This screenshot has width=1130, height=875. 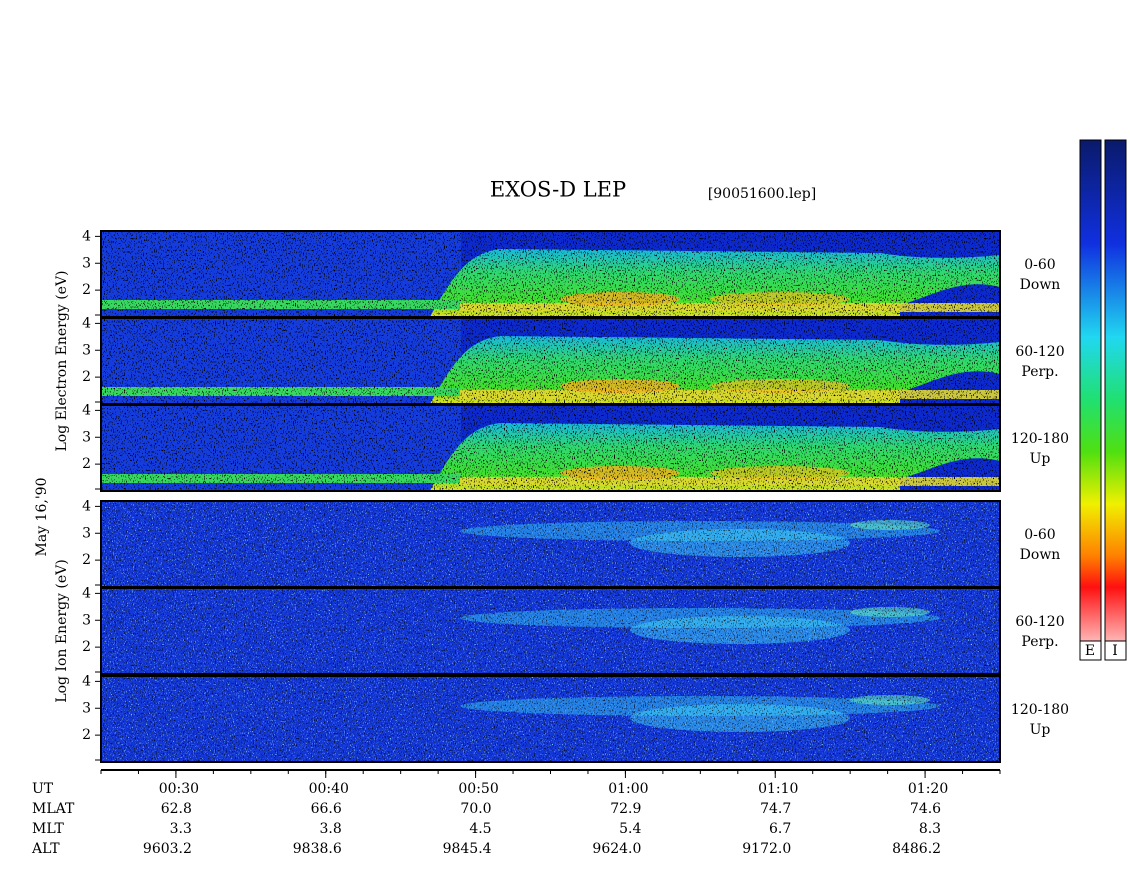 I want to click on row-label: MLT, so click(x=48, y=829).